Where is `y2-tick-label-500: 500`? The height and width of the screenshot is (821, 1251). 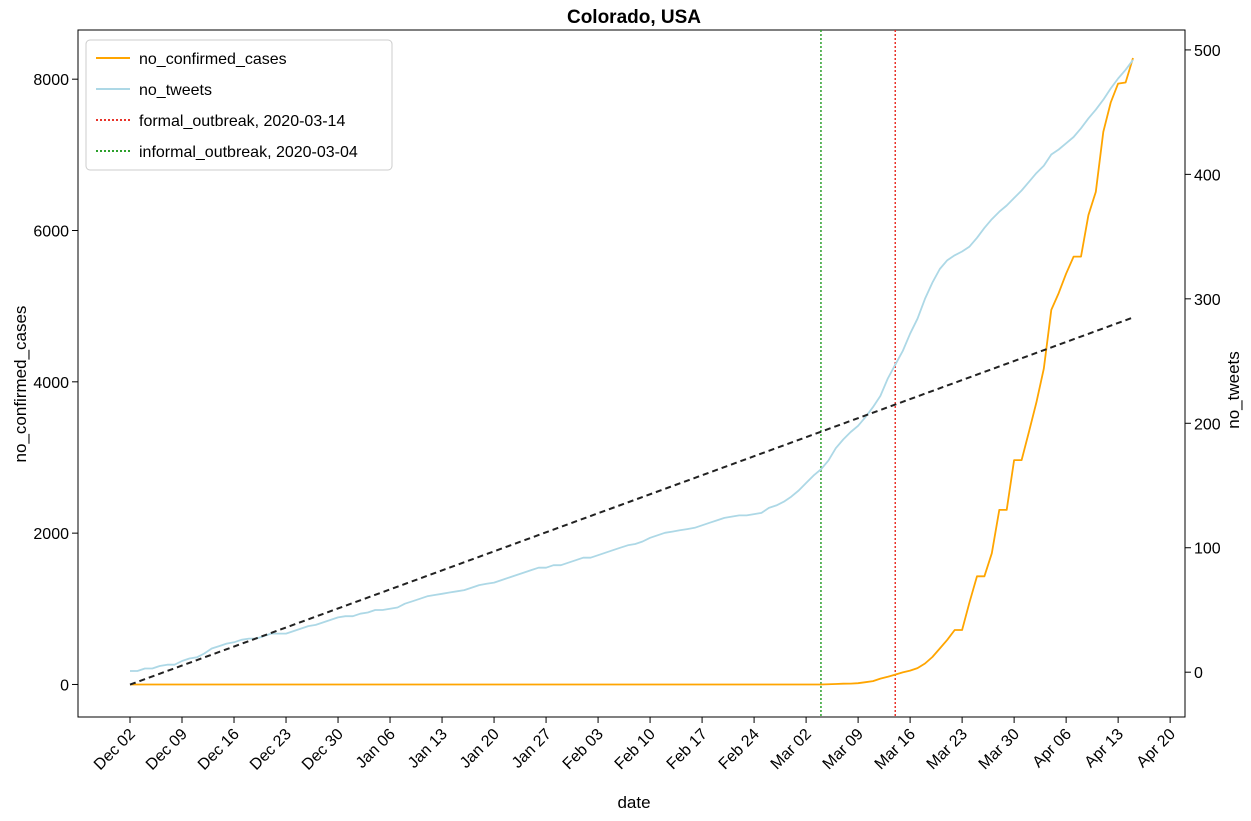 y2-tick-label-500: 500 is located at coordinates (1207, 51).